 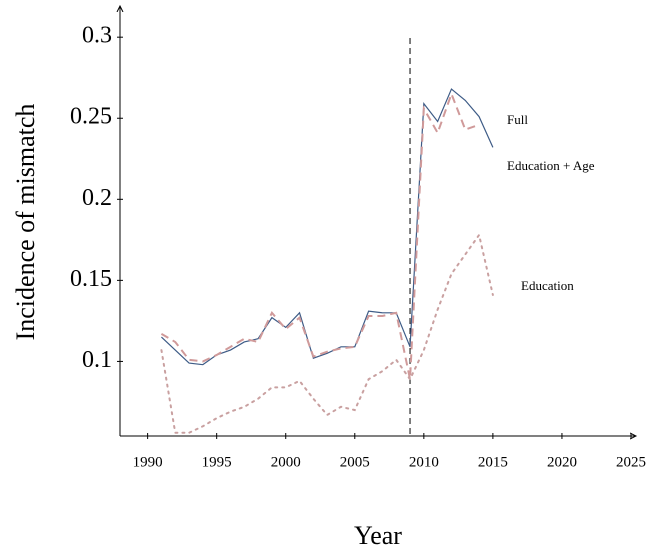 I want to click on y-tick-label: 0.25, so click(x=91, y=117).